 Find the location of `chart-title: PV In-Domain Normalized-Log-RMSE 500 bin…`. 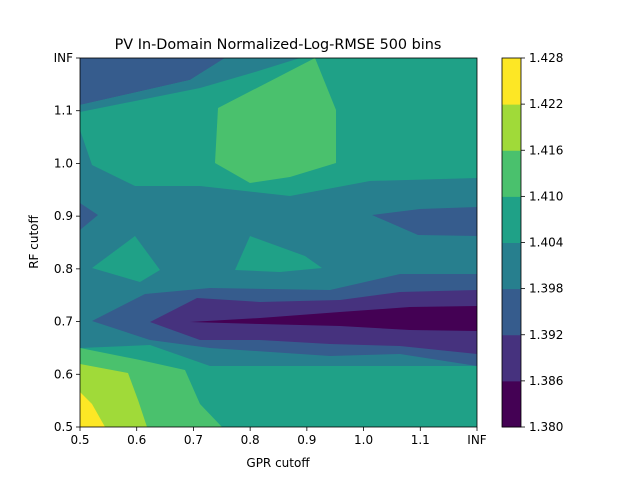

chart-title: PV In-Domain Normalized-Log-RMSE 500 bin… is located at coordinates (278, 45).